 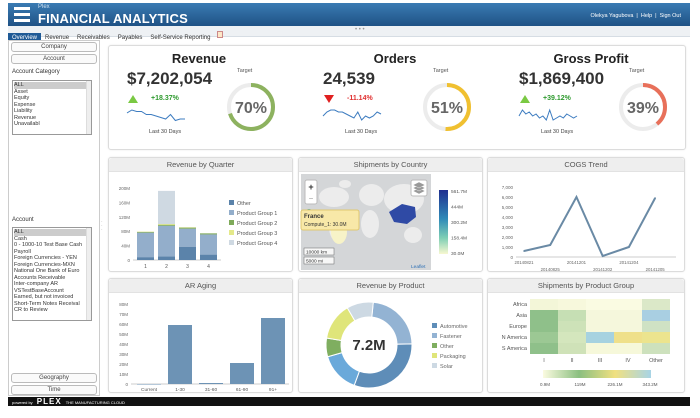 What do you see at coordinates (360, 30) in the screenshot?
I see `collapse-grip-icon: • • •` at bounding box center [360, 30].